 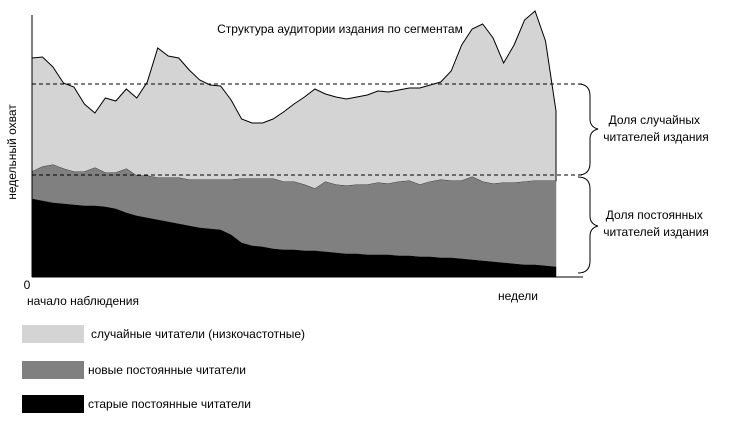 What do you see at coordinates (656, 128) in the screenshot?
I see `casual-share-annotation: Доля случайных читателей издания` at bounding box center [656, 128].